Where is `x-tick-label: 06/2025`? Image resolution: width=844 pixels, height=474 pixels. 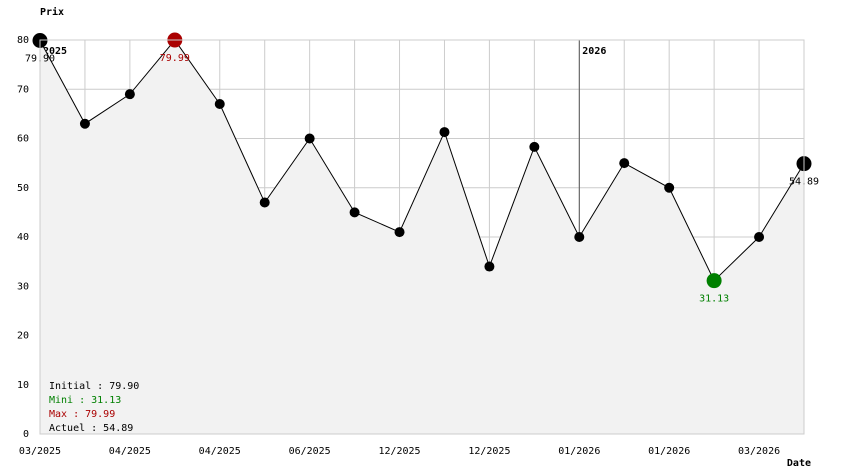
x-tick-label: 06/2025 is located at coordinates (310, 451).